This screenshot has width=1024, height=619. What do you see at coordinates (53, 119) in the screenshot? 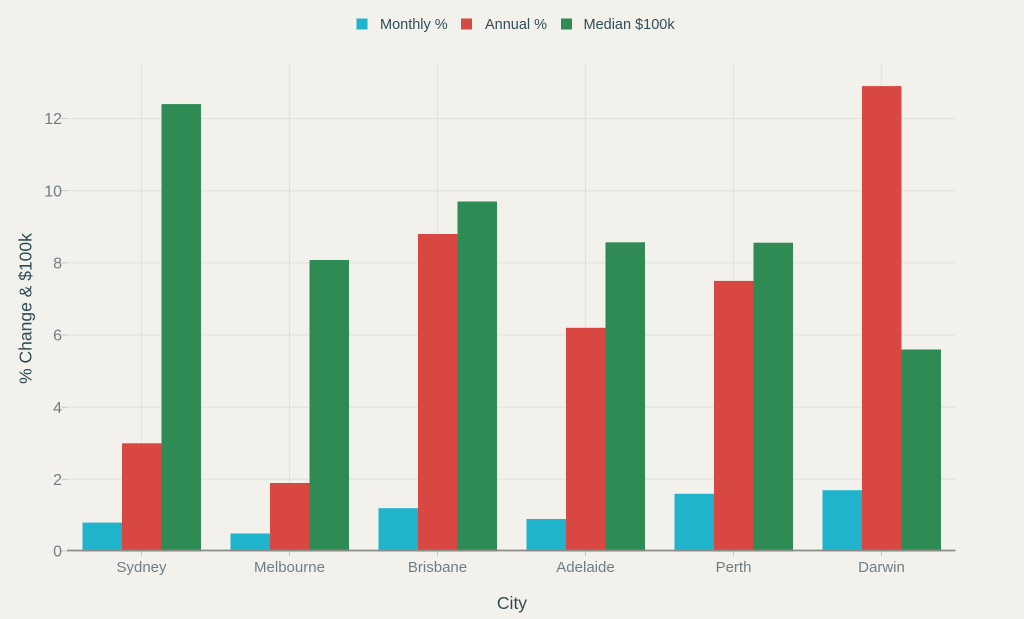
I see `svg-text: 12` at bounding box center [53, 119].